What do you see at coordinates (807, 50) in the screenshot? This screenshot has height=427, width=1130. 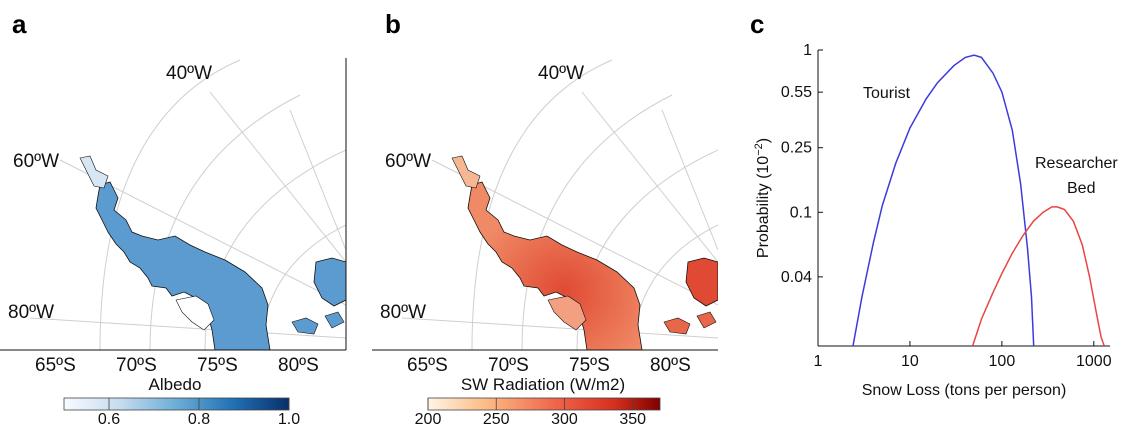 I see `y-tick-label: 1` at bounding box center [807, 50].